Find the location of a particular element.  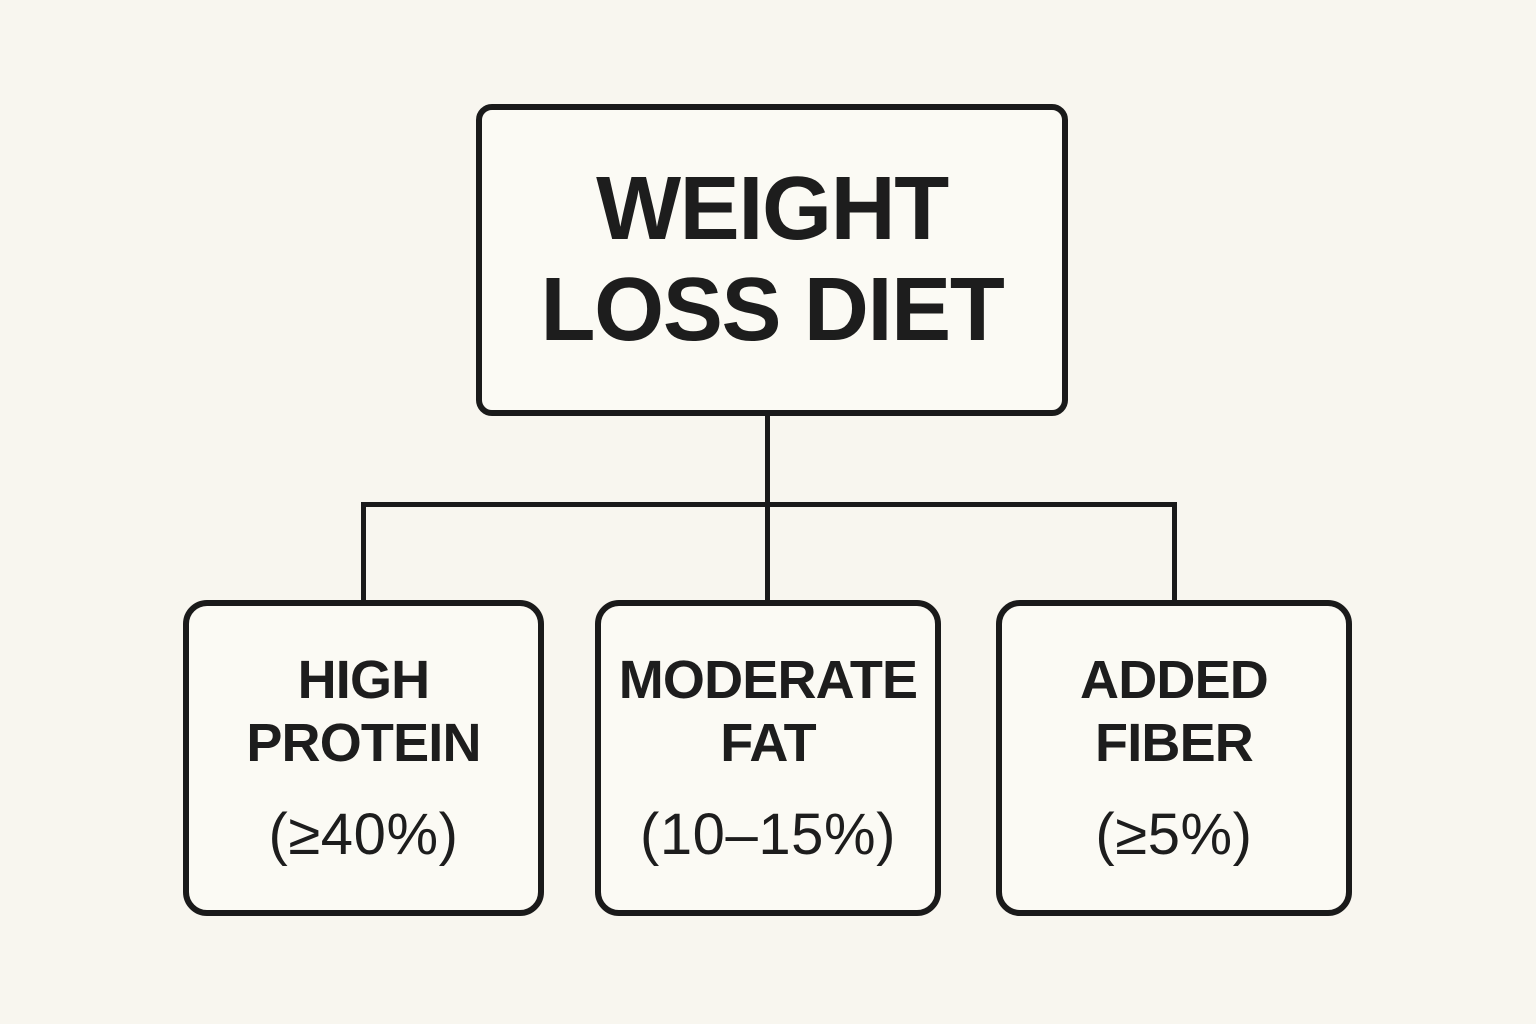

root-node-label: WEIGHT LOSS DIET is located at coordinates (772, 259).